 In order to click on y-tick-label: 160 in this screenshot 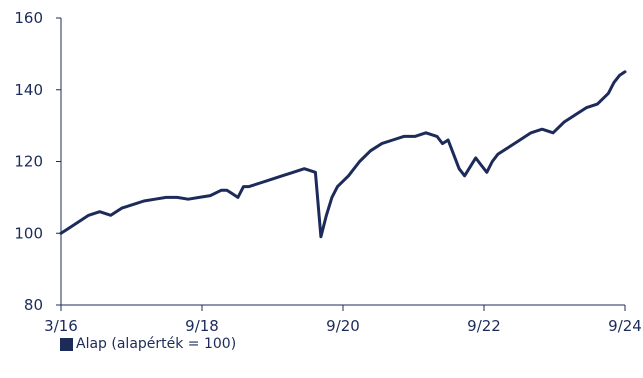, I will do `click(28, 18)`.